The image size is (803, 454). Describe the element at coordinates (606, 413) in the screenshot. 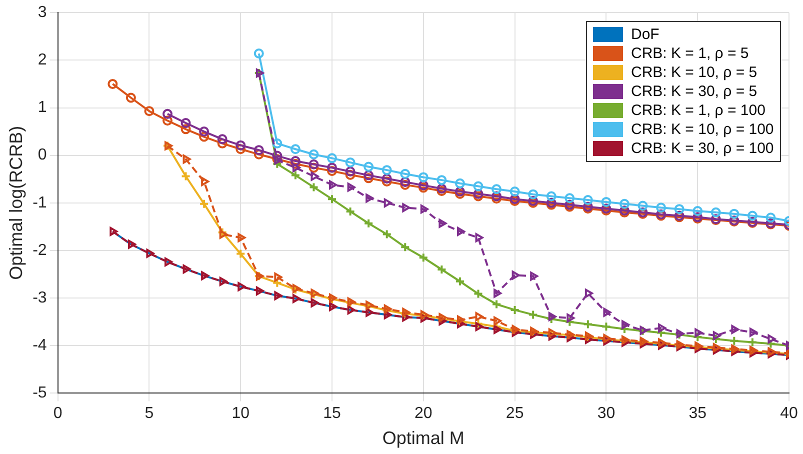

I see `x-tick-label: 30` at that location.